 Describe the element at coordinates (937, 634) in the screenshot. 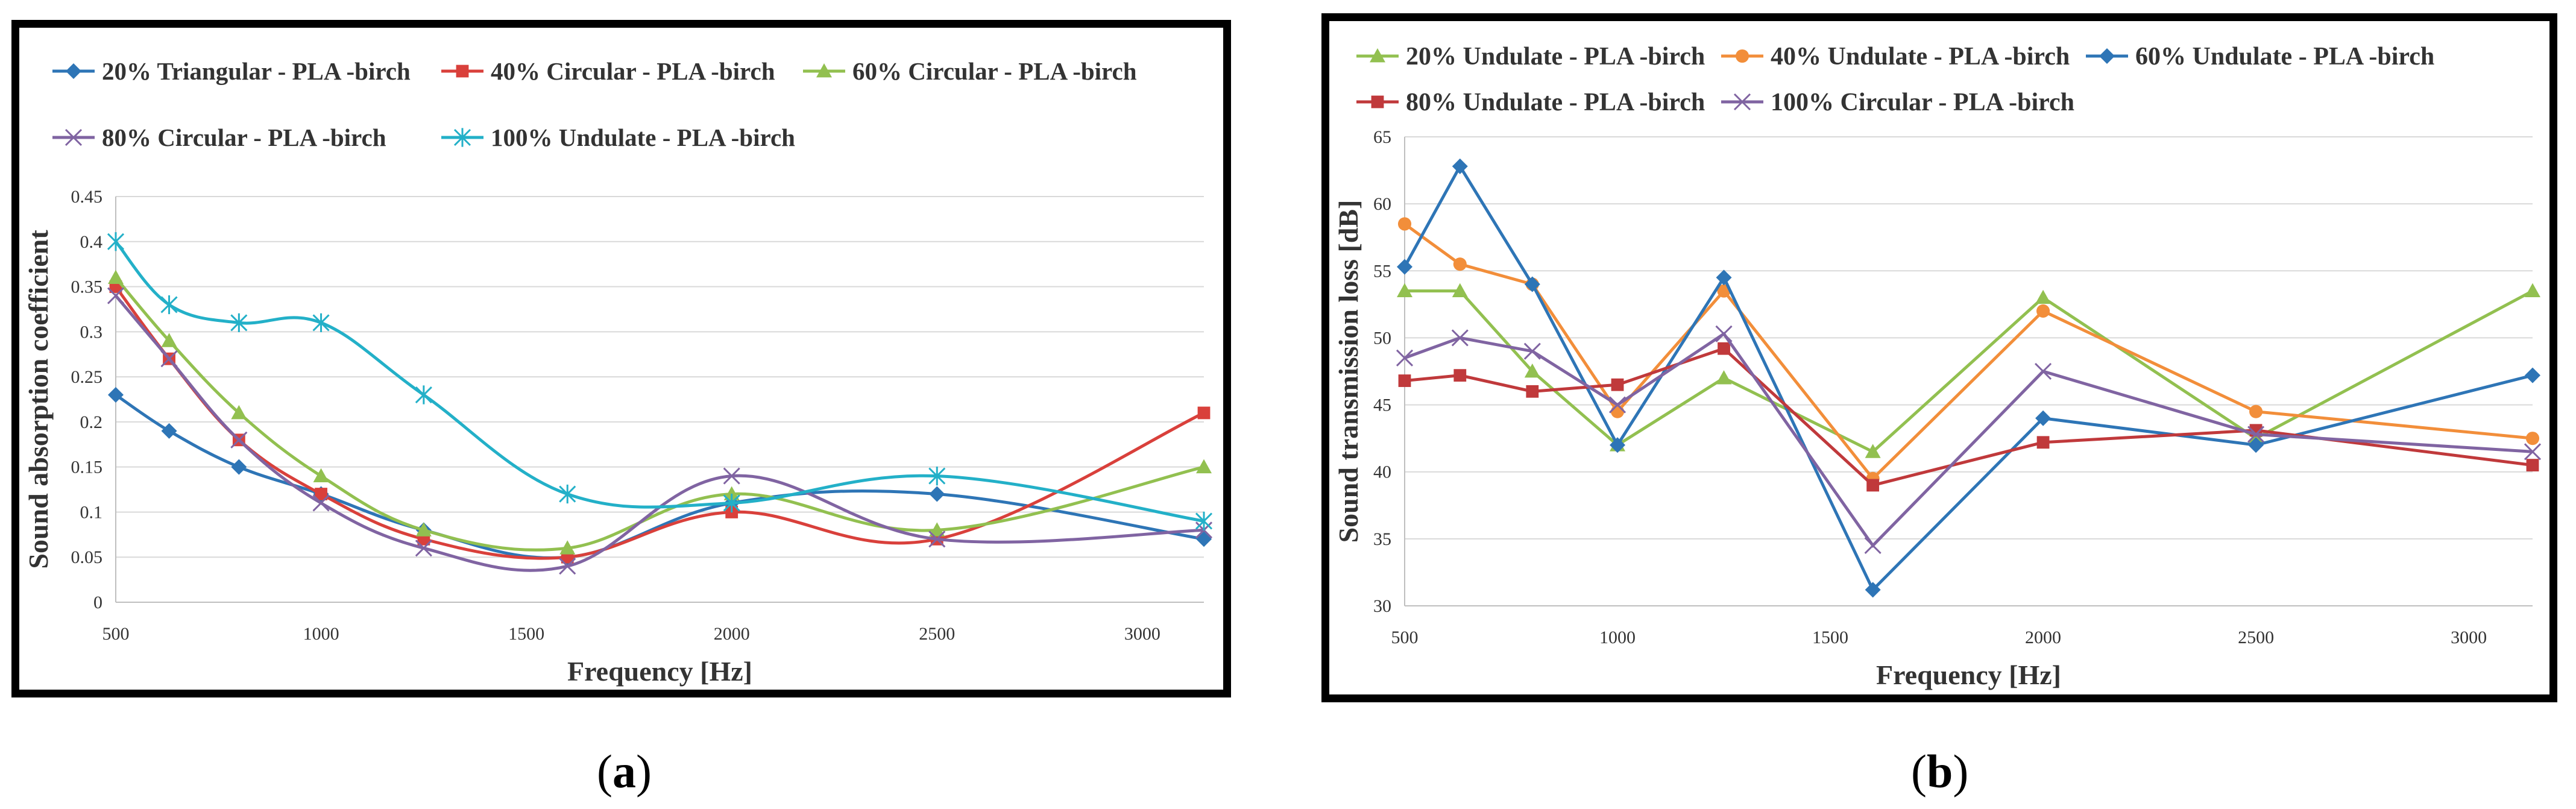

I see `x-tick-label: 2500` at that location.